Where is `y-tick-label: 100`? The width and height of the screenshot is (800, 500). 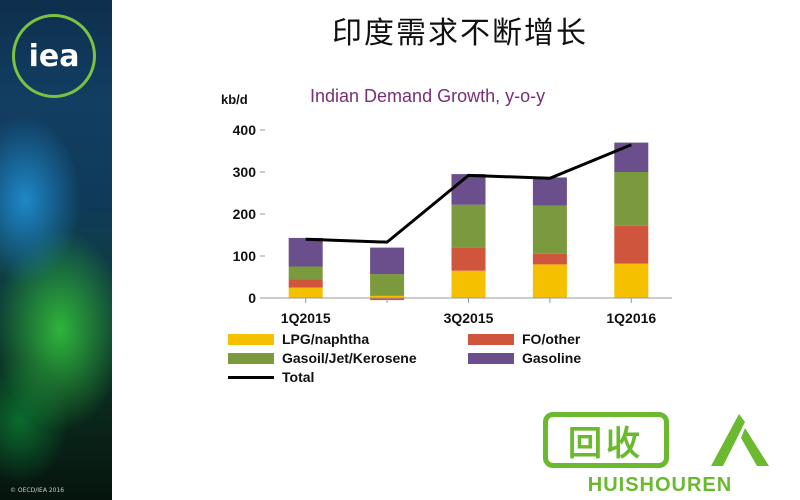 y-tick-label: 100 is located at coordinates (245, 256).